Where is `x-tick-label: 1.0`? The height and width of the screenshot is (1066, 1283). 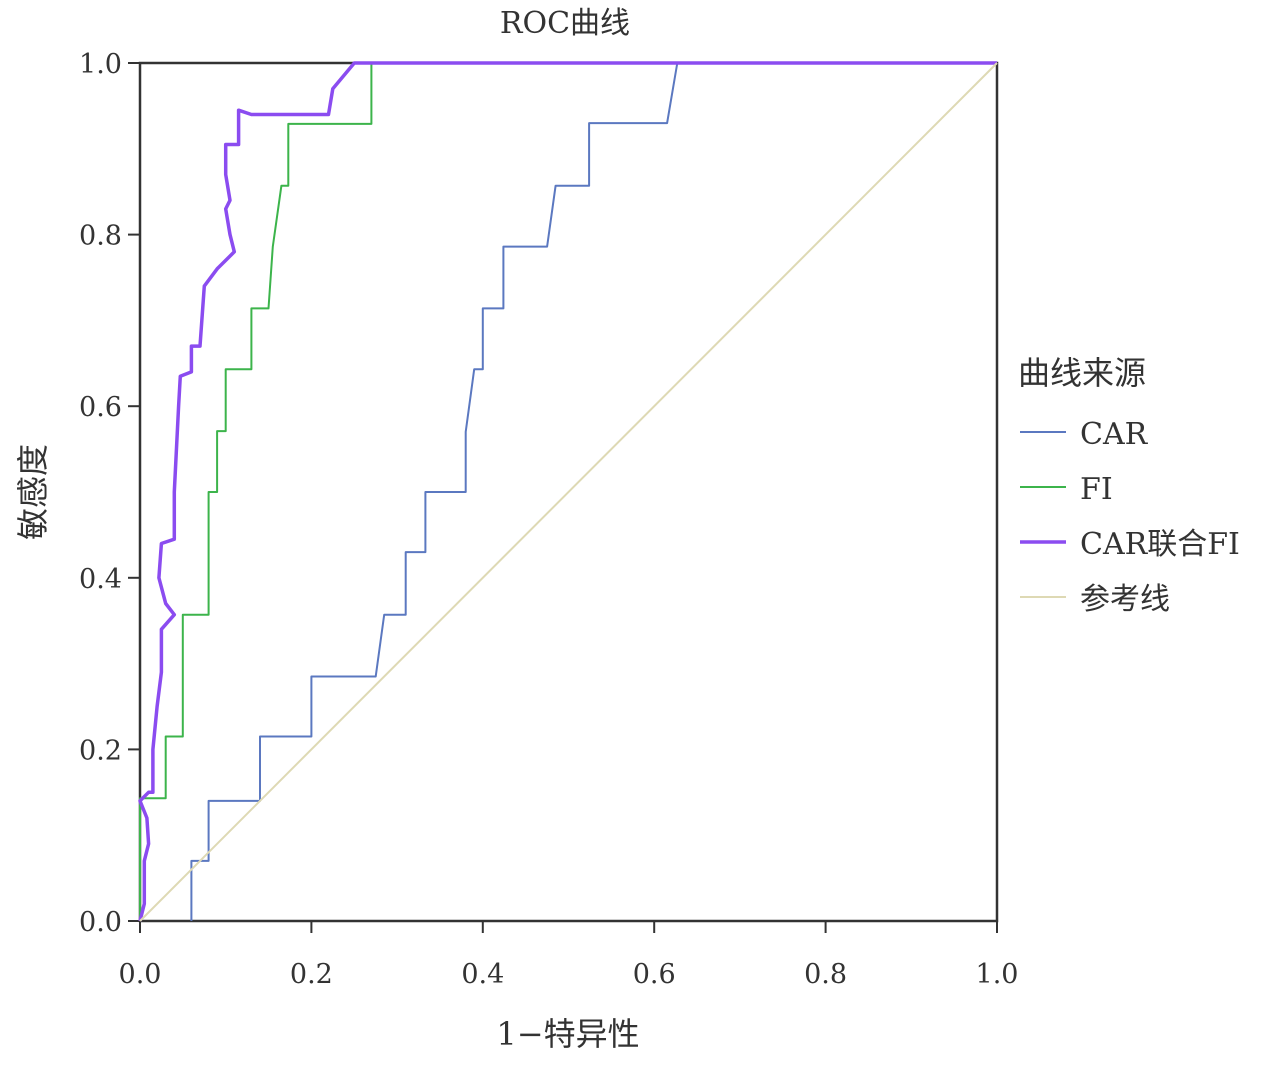
x-tick-label: 1.0 is located at coordinates (997, 974).